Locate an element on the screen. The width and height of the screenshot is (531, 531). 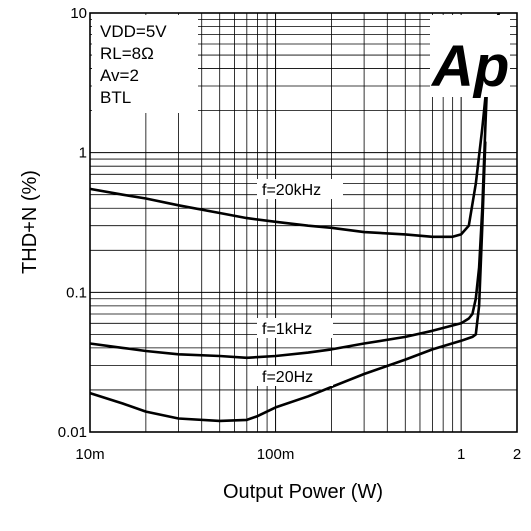
label-bg-20khz is located at coordinates (300, 189).